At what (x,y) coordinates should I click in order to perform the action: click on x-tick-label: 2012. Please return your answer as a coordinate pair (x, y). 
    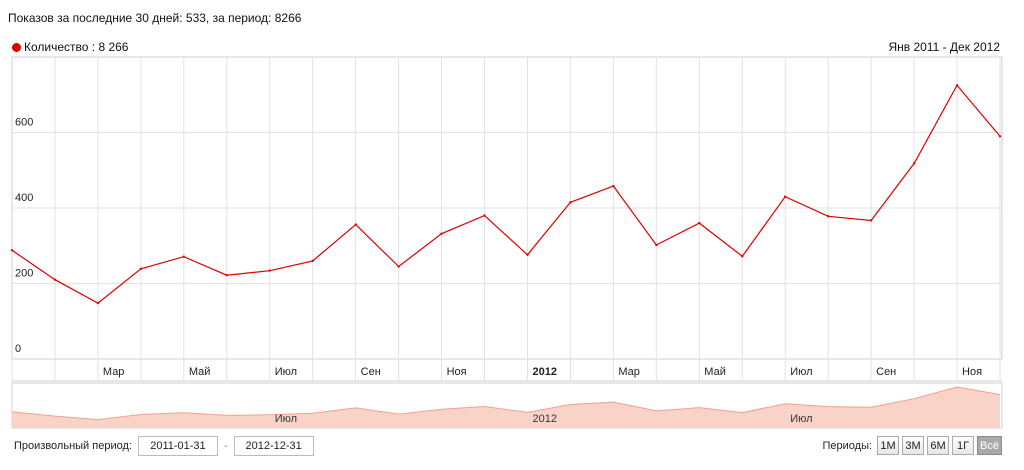
    Looking at the image, I should click on (544, 372).